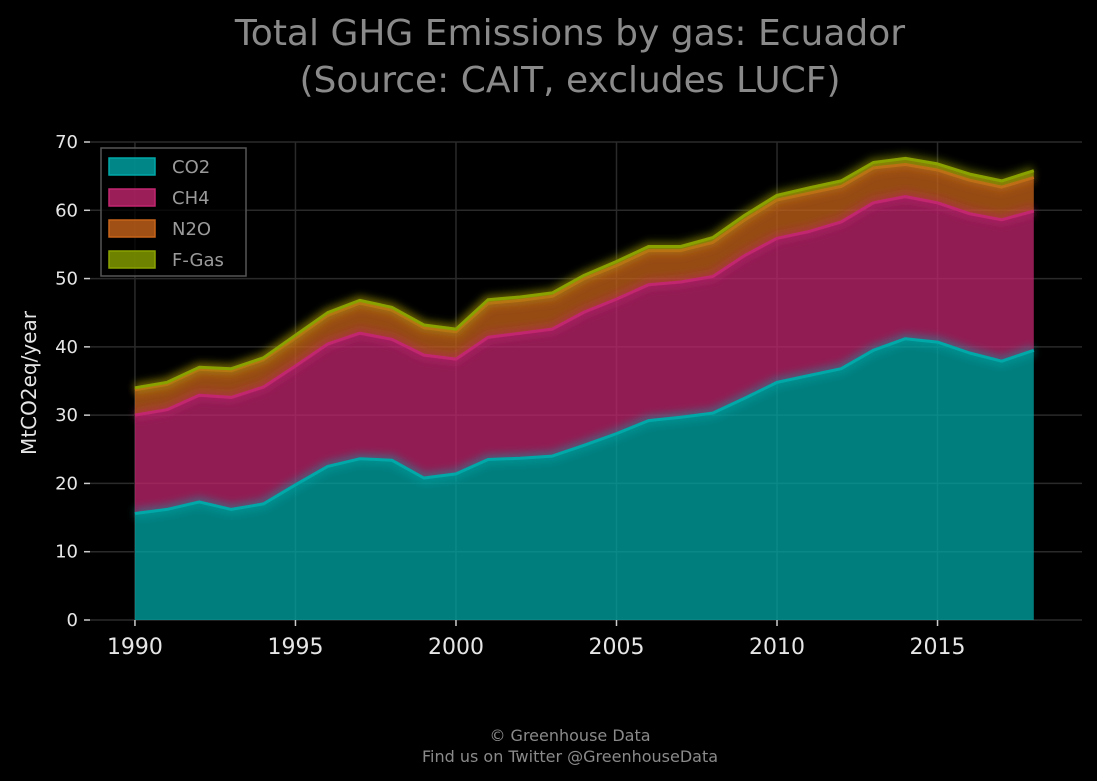 The height and width of the screenshot is (781, 1097). What do you see at coordinates (569, 80) in the screenshot?
I see `chart-title-line-2: (Source: CAIT, excludes LUCF)` at bounding box center [569, 80].